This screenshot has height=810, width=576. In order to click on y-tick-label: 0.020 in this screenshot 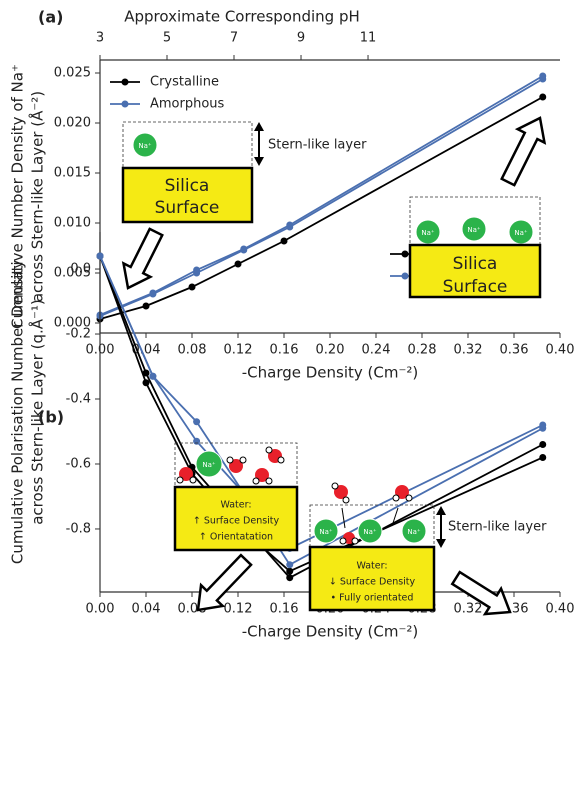, I will do `click(72, 123)`.